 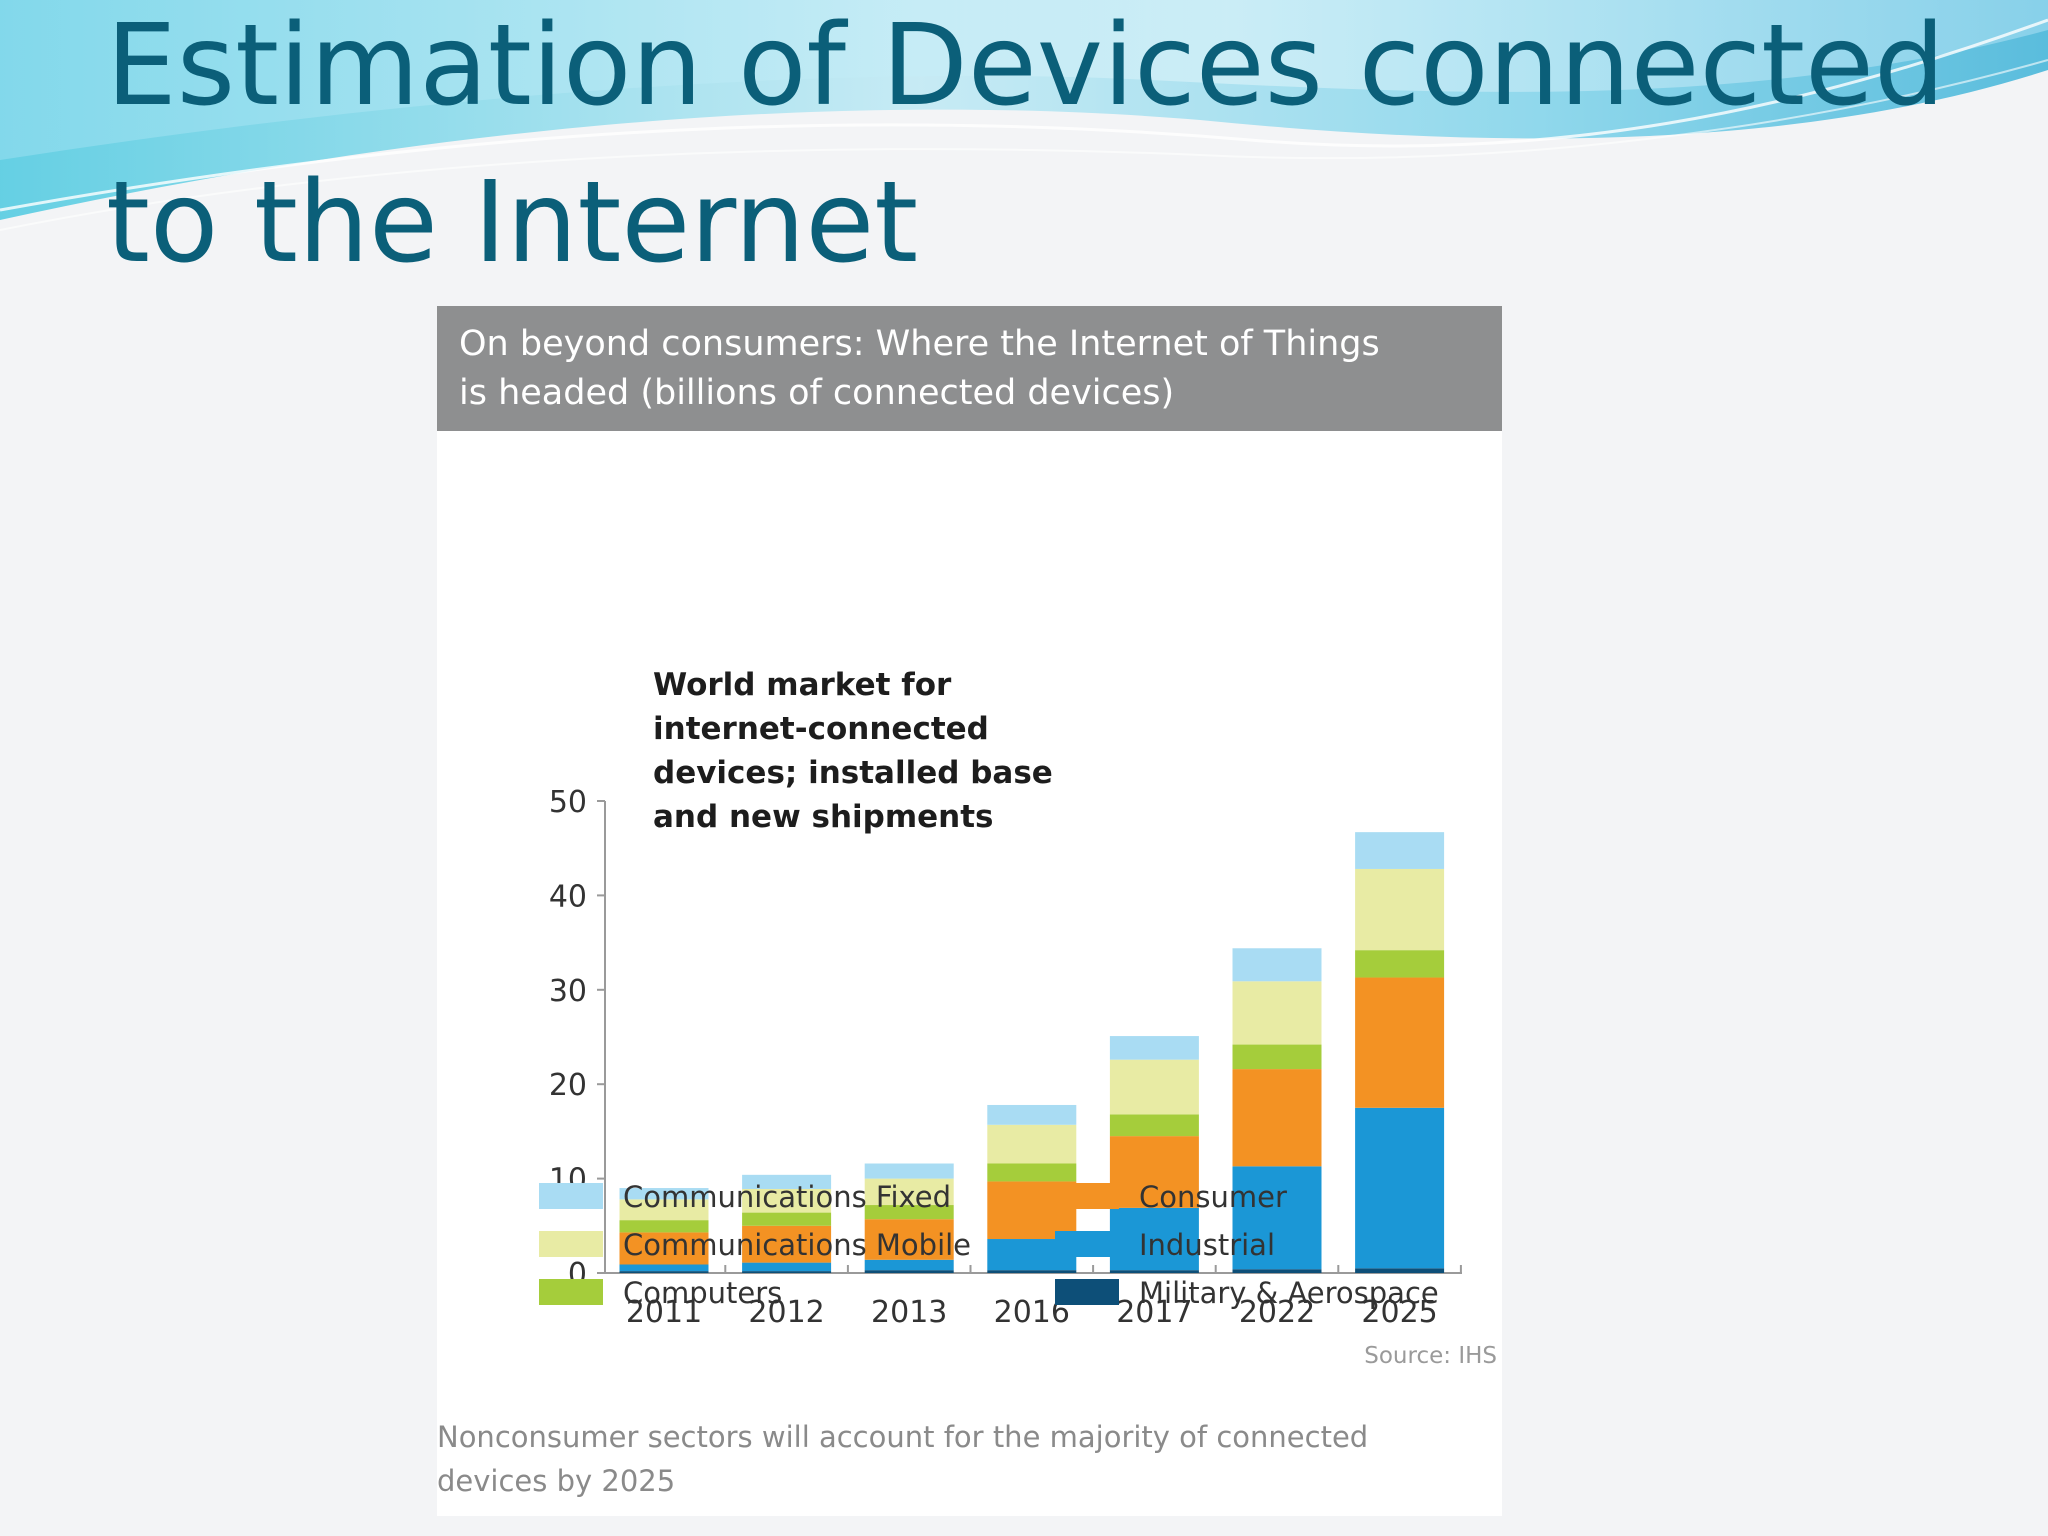 I want to click on slide-title-line-2: to the Internet, so click(x=512, y=223).